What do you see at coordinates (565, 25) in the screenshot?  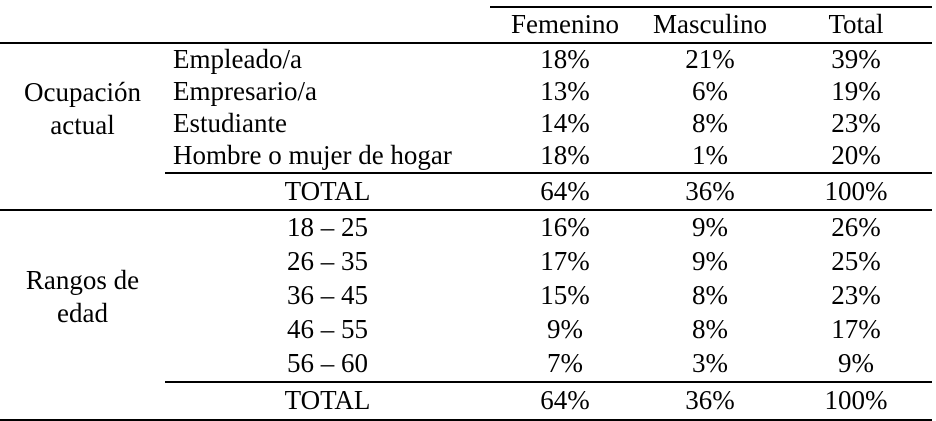 I see `col-header-femenino: Femenino` at bounding box center [565, 25].